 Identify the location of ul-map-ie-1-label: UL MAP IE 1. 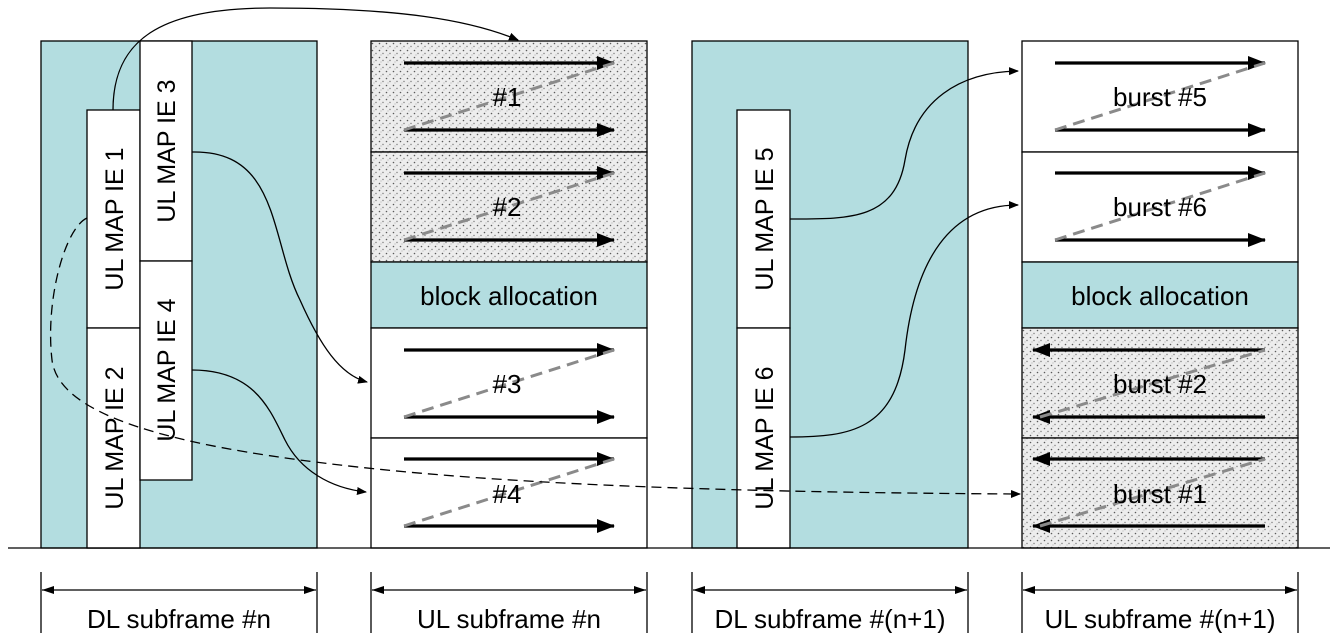
(115, 218).